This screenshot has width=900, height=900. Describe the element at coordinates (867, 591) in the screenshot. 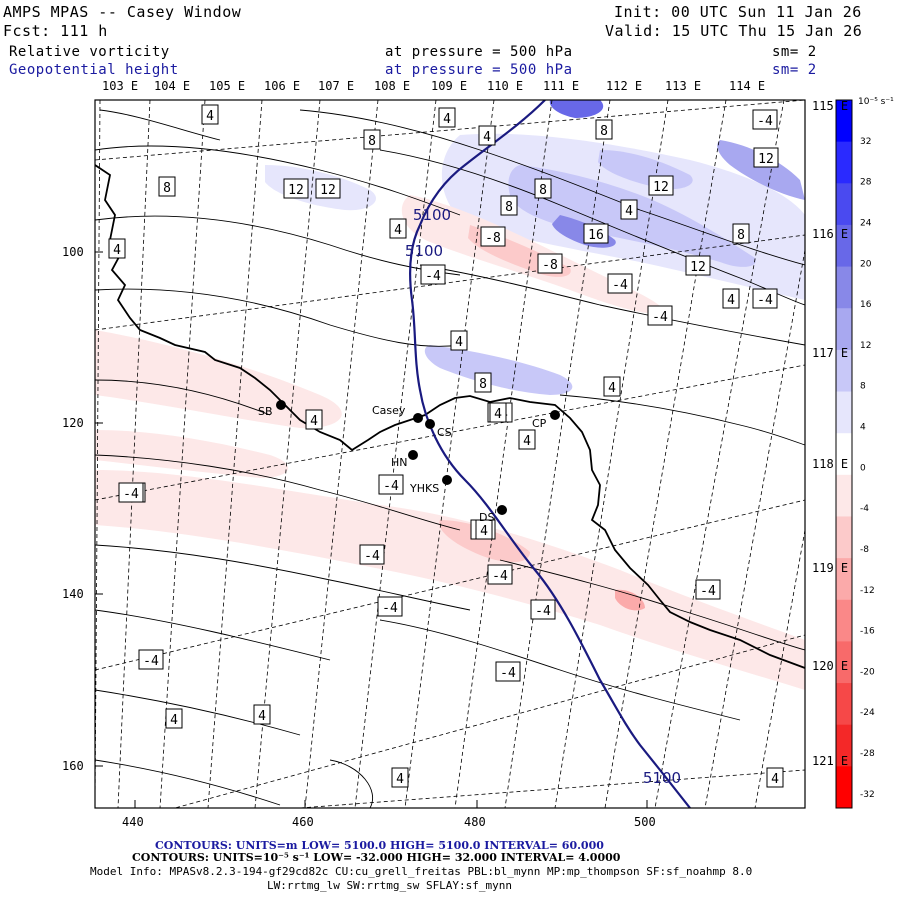

I see `colorbar-label: -12` at that location.